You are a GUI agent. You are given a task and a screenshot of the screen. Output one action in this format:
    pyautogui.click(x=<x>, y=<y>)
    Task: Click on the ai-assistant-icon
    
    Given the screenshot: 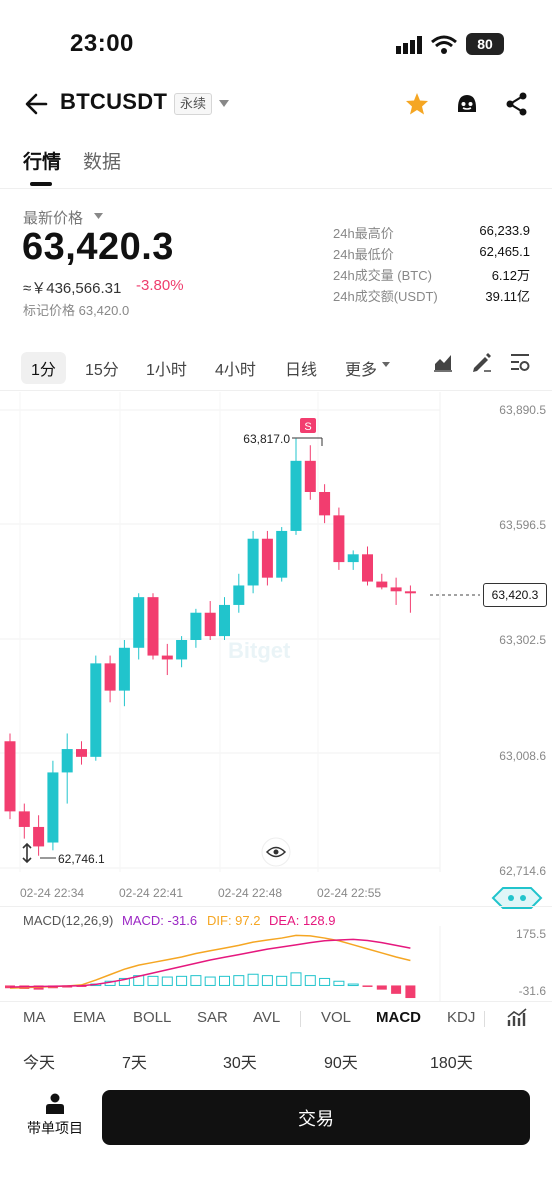 What is the action you would take?
    pyautogui.click(x=517, y=898)
    